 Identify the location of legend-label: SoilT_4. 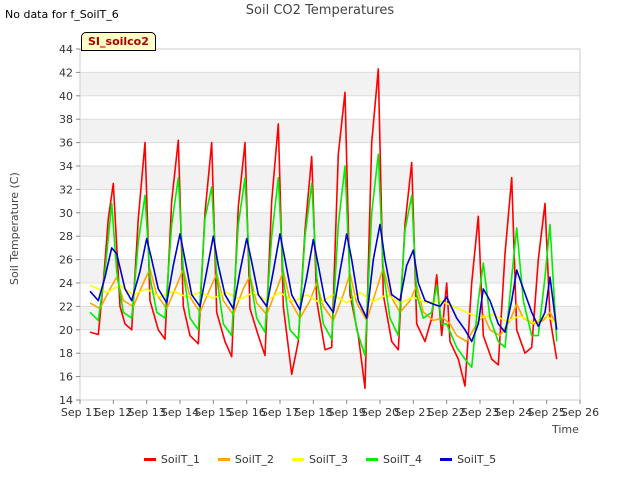
(403, 459).